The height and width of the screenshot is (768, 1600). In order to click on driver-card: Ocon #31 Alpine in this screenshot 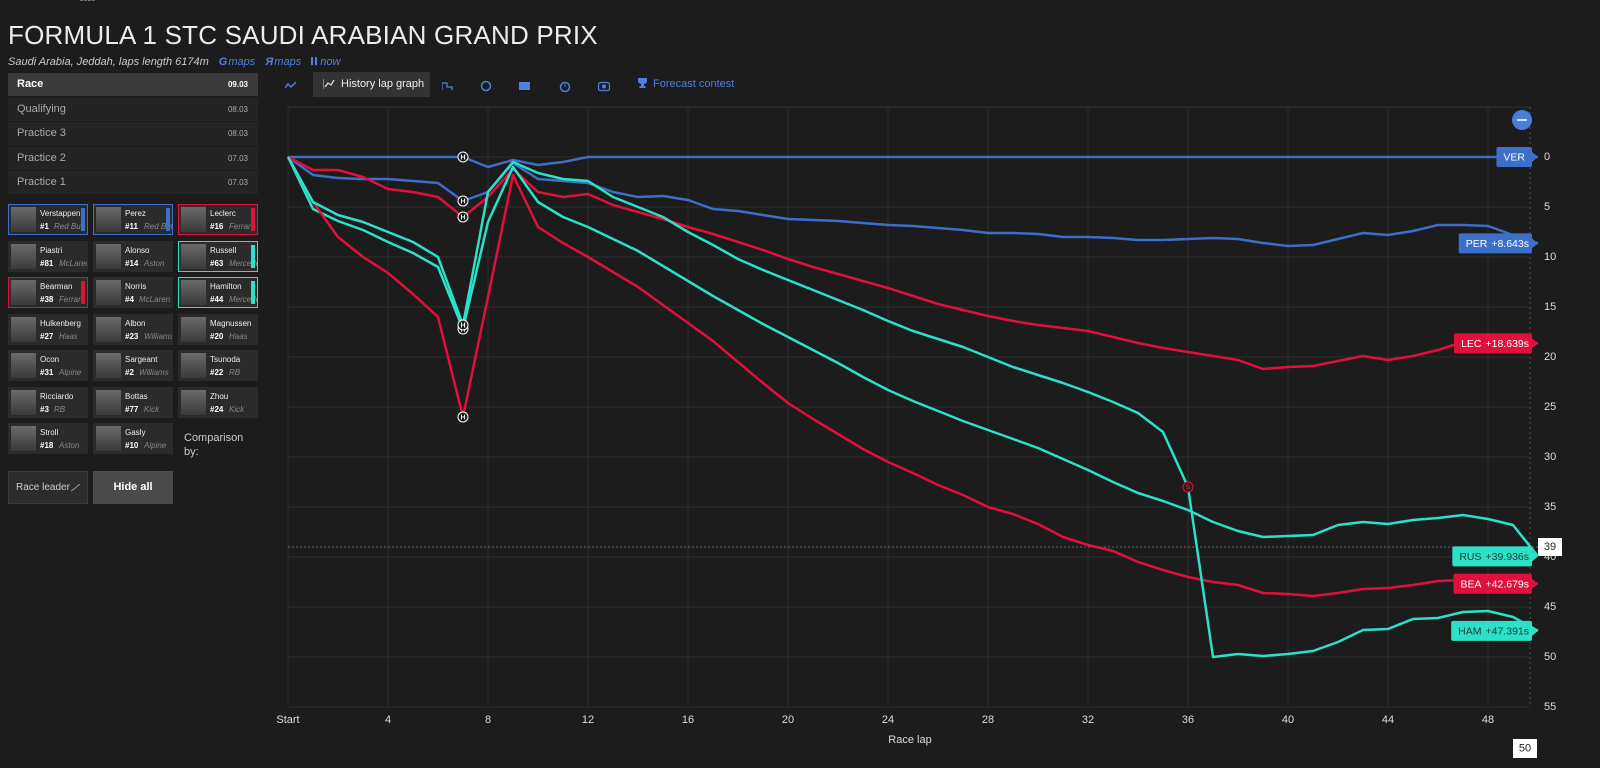, I will do `click(48, 365)`.